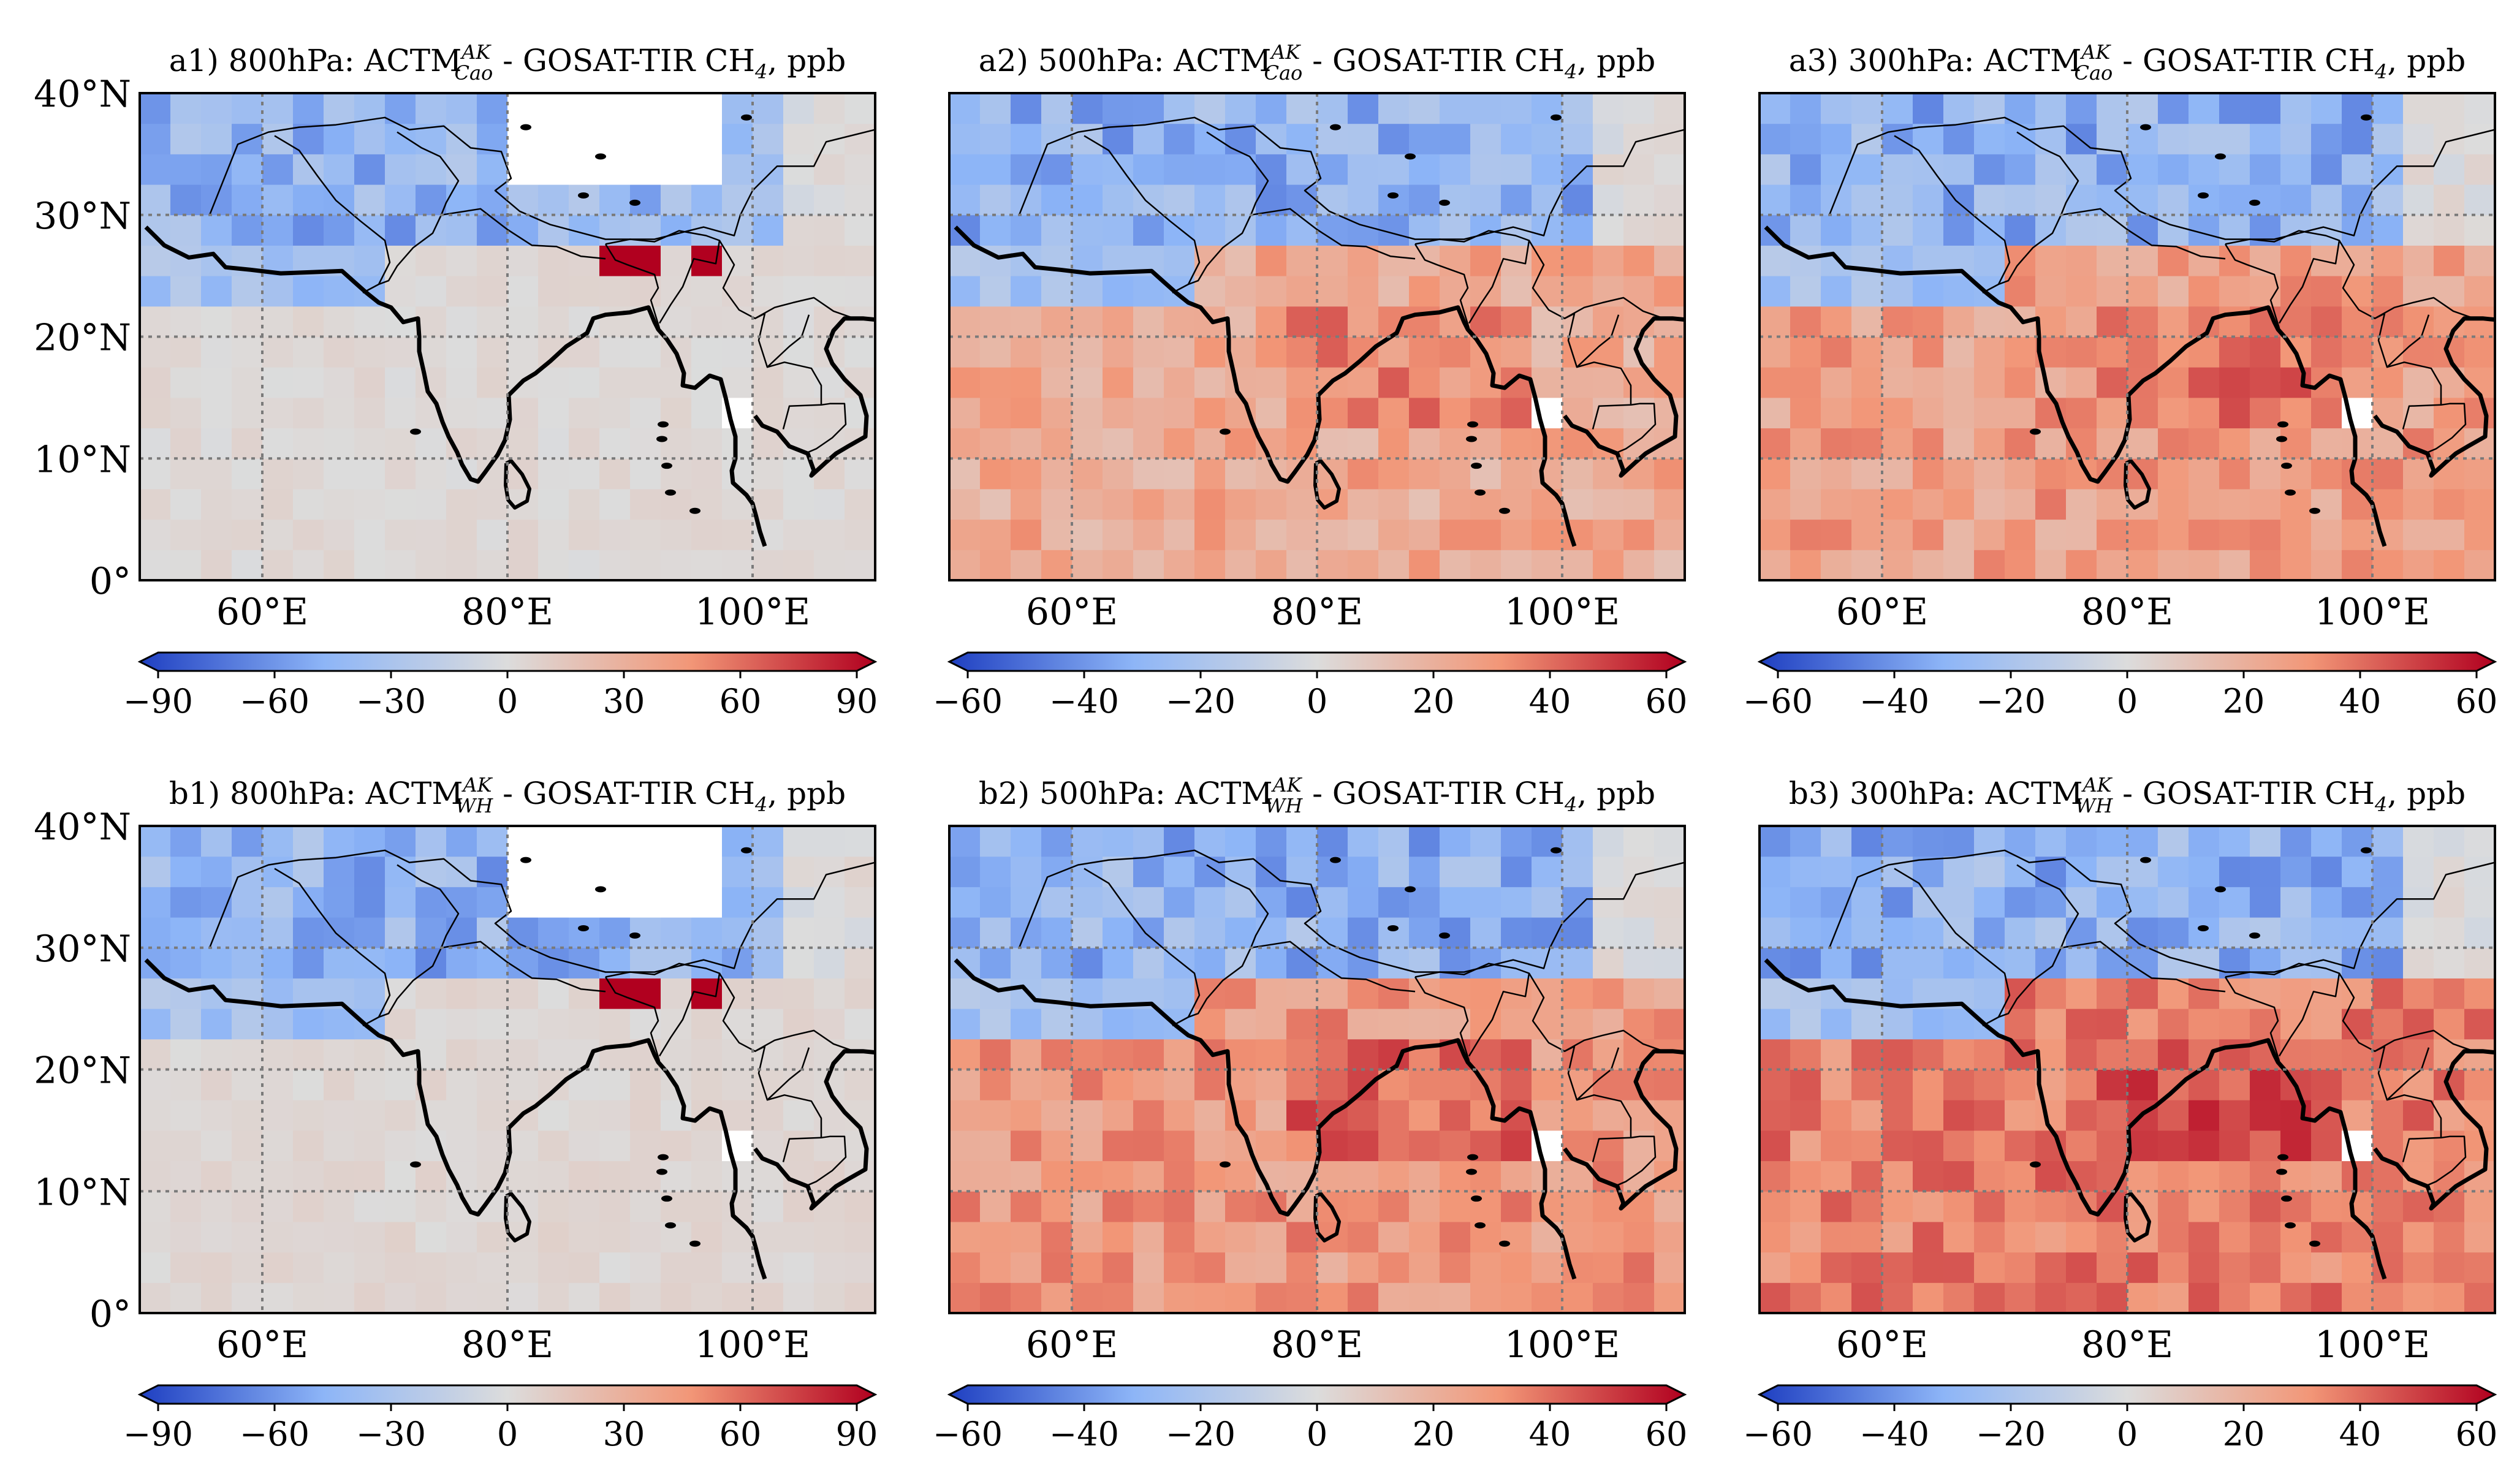 The width and height of the screenshot is (2517, 1484). Describe the element at coordinates (1476, 466) in the screenshot. I see `island` at that location.